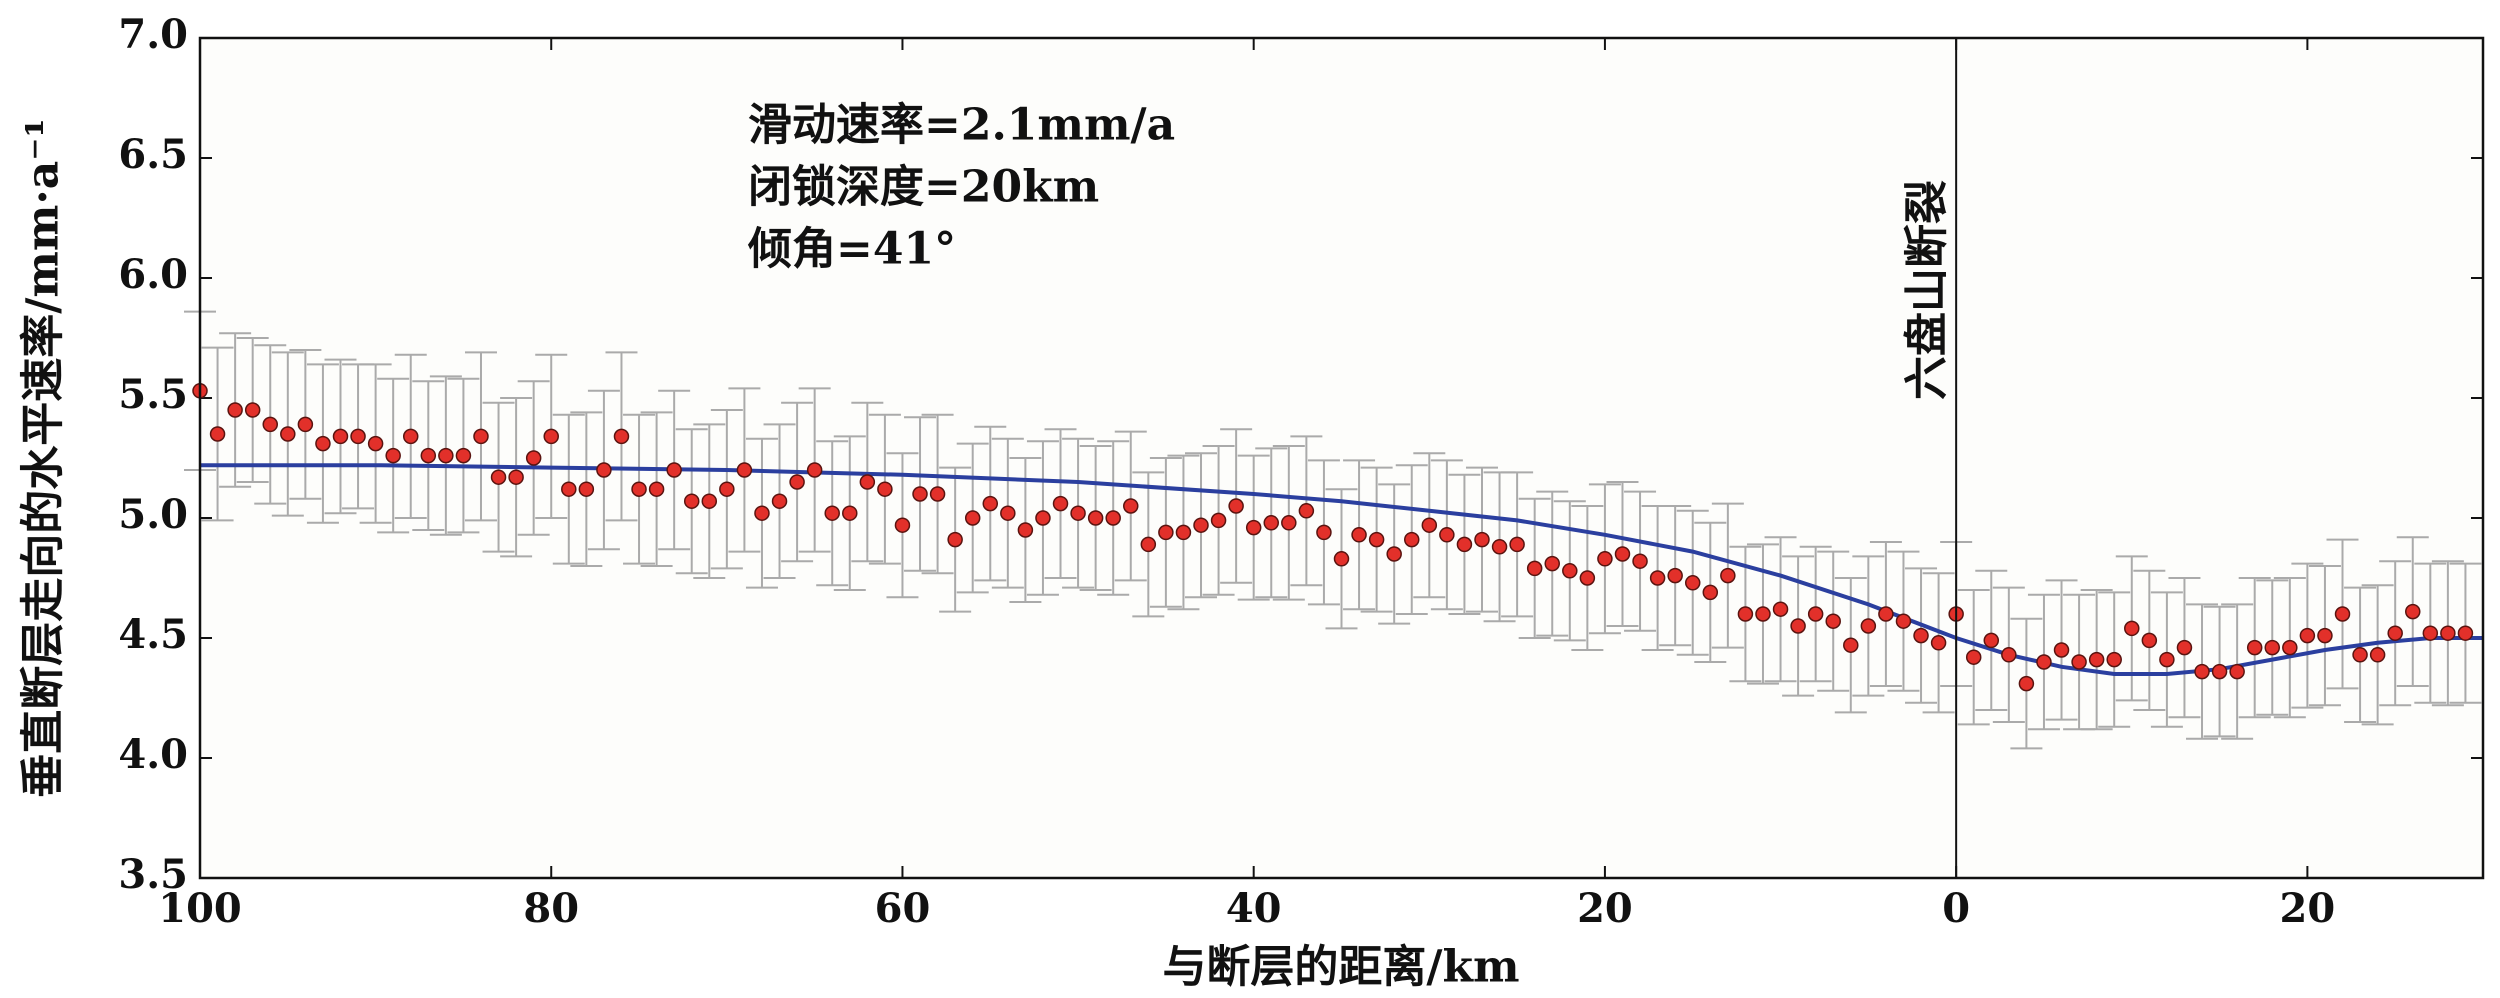 The height and width of the screenshot is (998, 2500). Describe the element at coordinates (153, 34) in the screenshot. I see `y-tick-label: 7.0` at that location.